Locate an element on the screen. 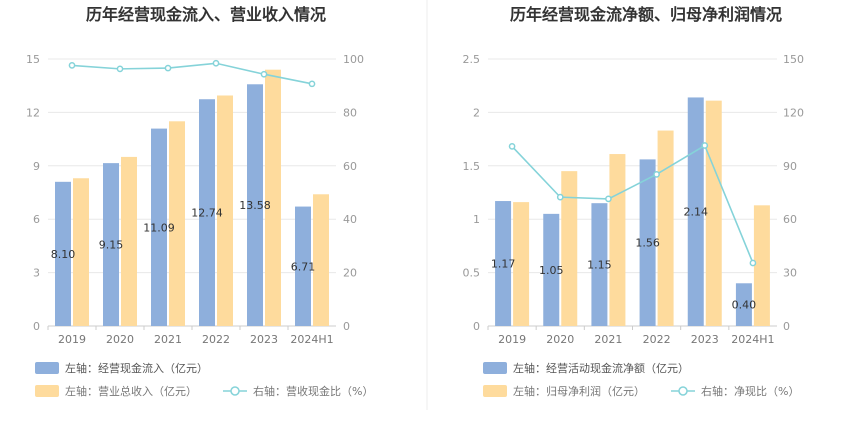  chart2-legend-label-series2: 左轴：归母净利润（亿元） is located at coordinates (579, 391).